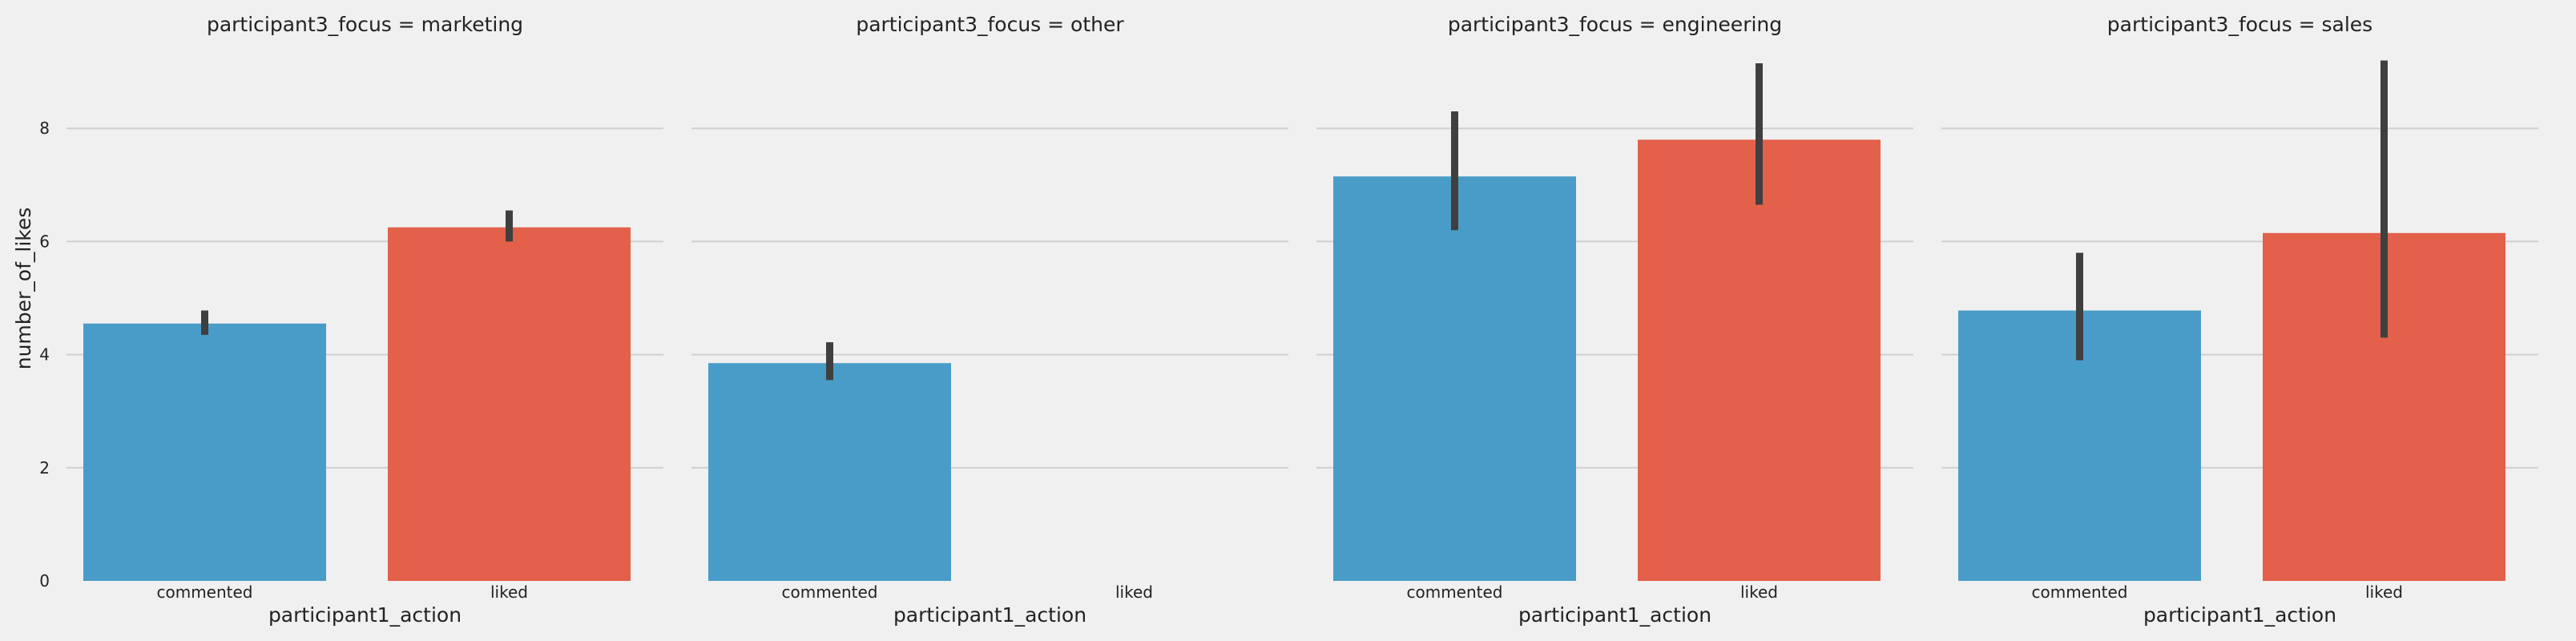  What do you see at coordinates (44, 581) in the screenshot?
I see `y-tick-label: 0` at bounding box center [44, 581].